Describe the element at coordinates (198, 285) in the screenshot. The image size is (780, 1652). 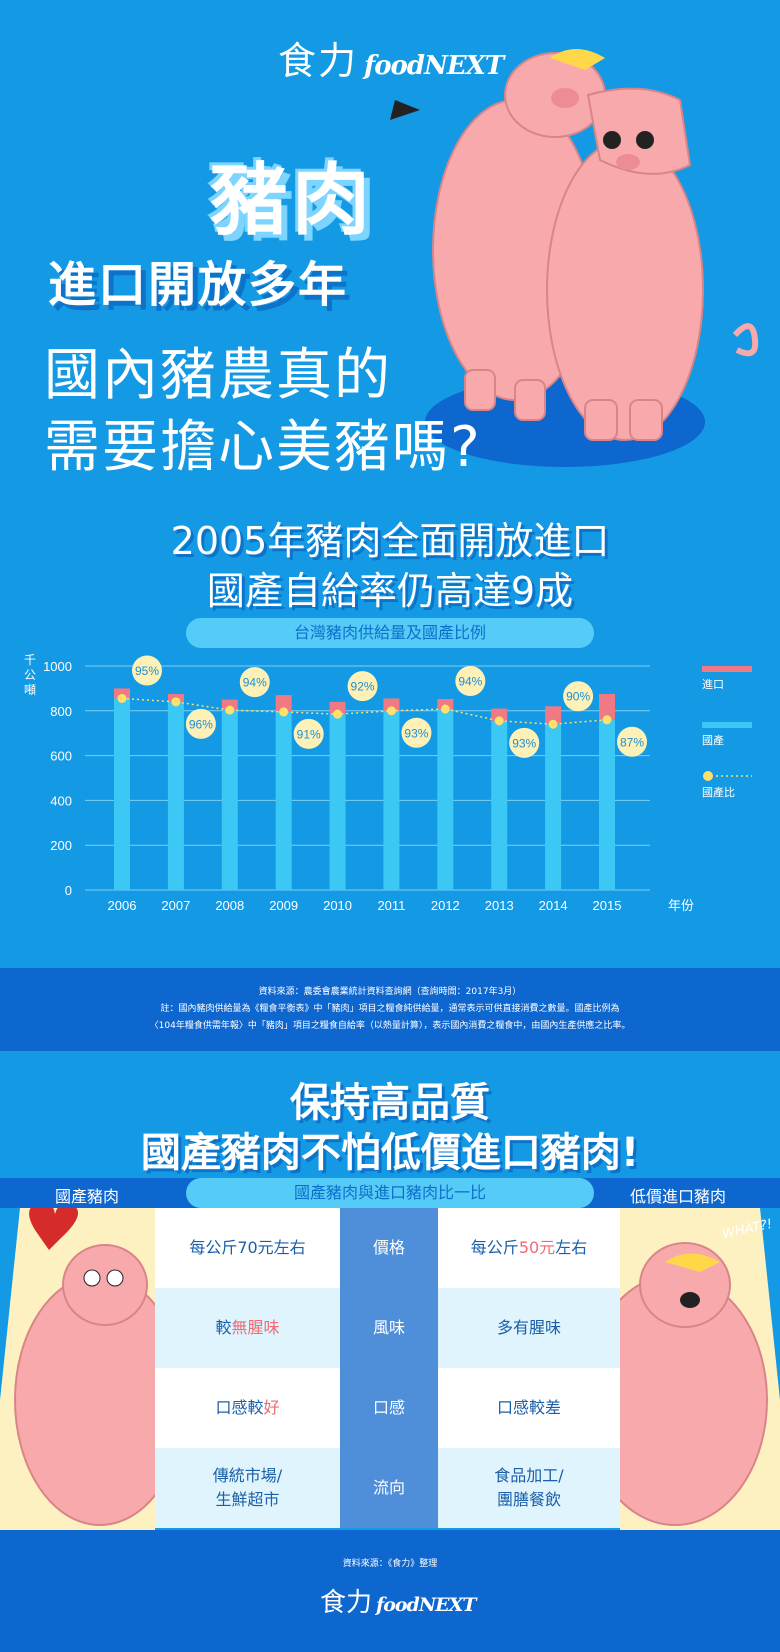
I see `hero-subtitle: 進口開放多年` at that location.